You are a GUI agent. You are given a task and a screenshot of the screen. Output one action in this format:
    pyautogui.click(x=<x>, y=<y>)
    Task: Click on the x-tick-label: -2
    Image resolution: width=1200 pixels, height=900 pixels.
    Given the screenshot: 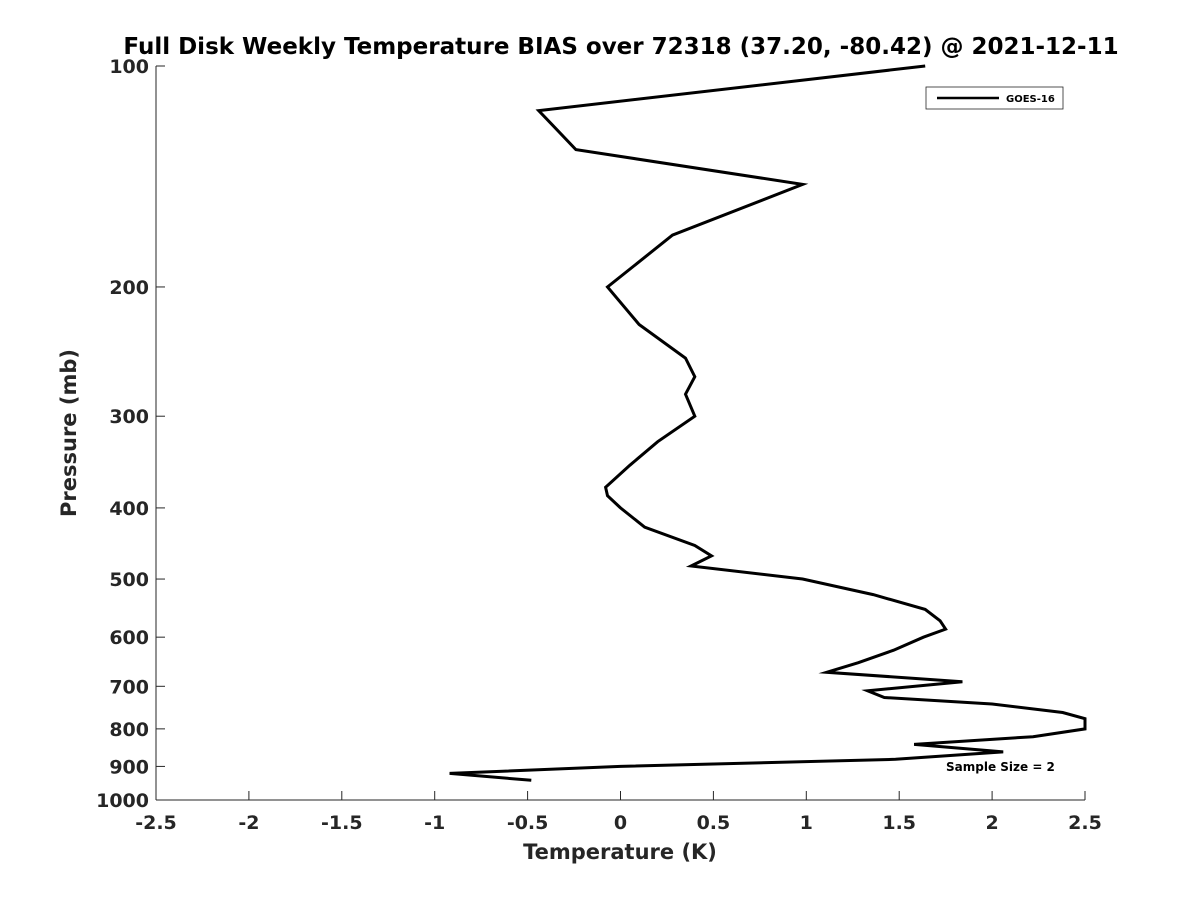 What is the action you would take?
    pyautogui.click(x=248, y=823)
    